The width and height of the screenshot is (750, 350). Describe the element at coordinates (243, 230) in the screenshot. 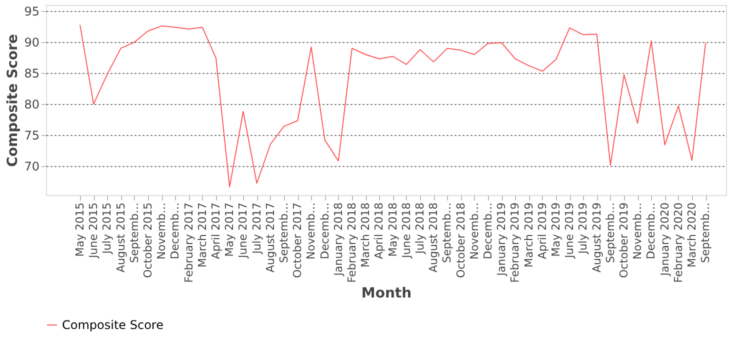

I see `x-tick-label: June 2017` at that location.